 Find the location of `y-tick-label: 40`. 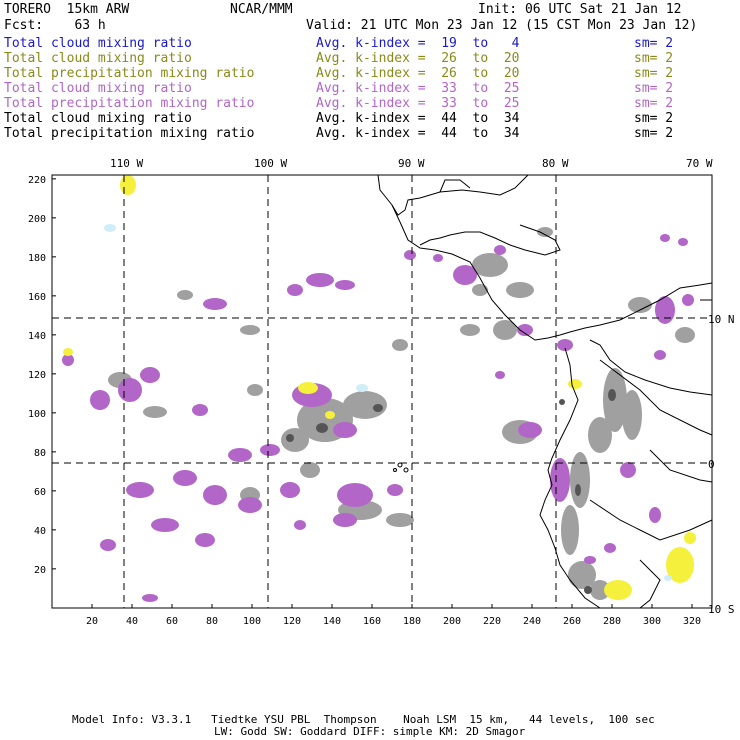

y-tick-label: 40 is located at coordinates (40, 531).